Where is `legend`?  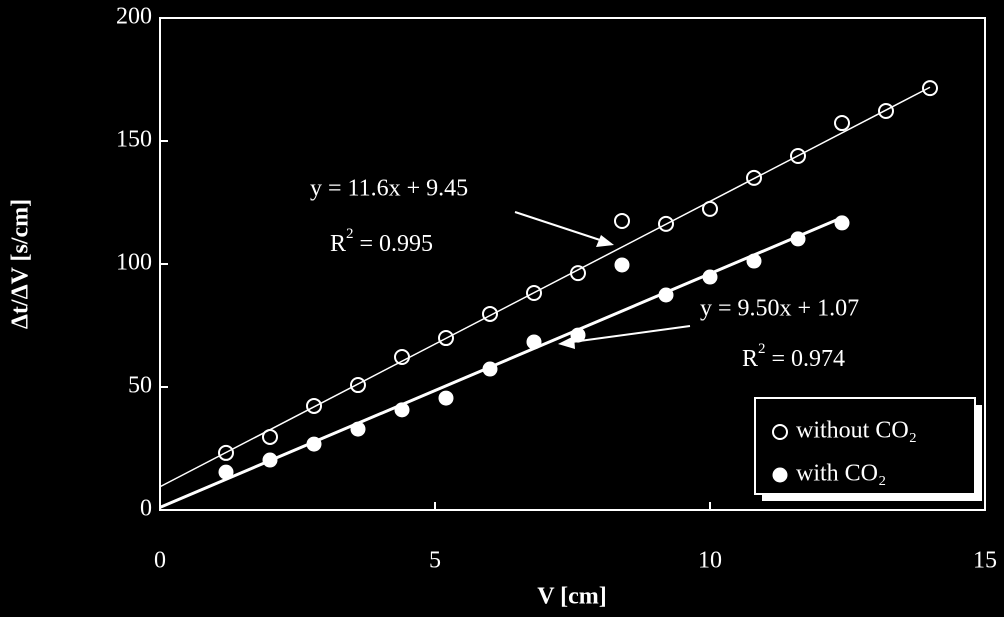 legend is located at coordinates (865, 446).